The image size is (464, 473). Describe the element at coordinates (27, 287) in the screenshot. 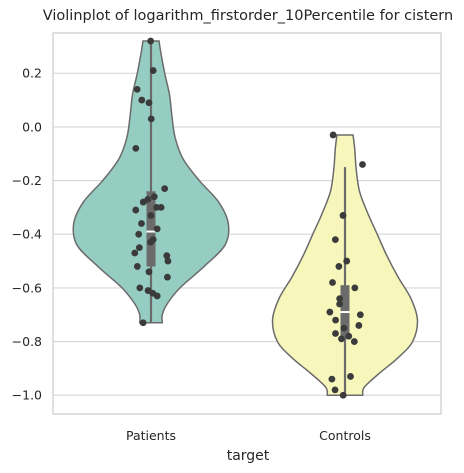

I see `y-tick-label: −0.6` at that location.